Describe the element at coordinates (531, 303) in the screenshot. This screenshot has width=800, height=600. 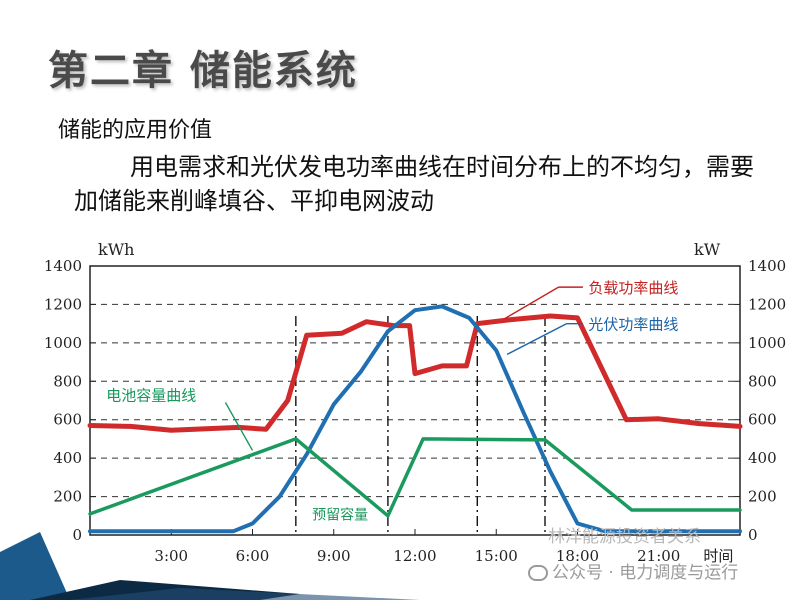
I see `load-label-leader` at that location.